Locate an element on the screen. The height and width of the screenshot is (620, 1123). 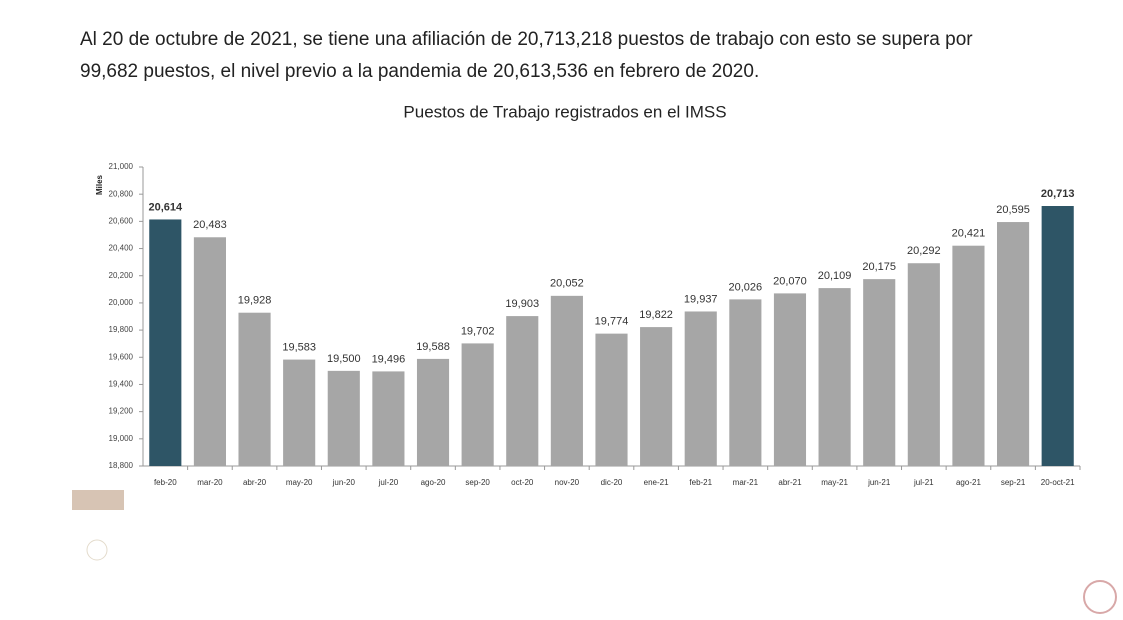
y-axis-label: Miles is located at coordinates (99, 184).